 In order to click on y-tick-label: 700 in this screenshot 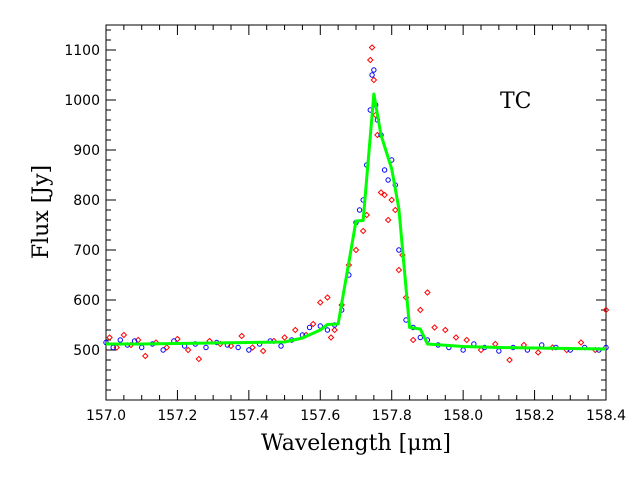, I will do `click(86, 251)`.